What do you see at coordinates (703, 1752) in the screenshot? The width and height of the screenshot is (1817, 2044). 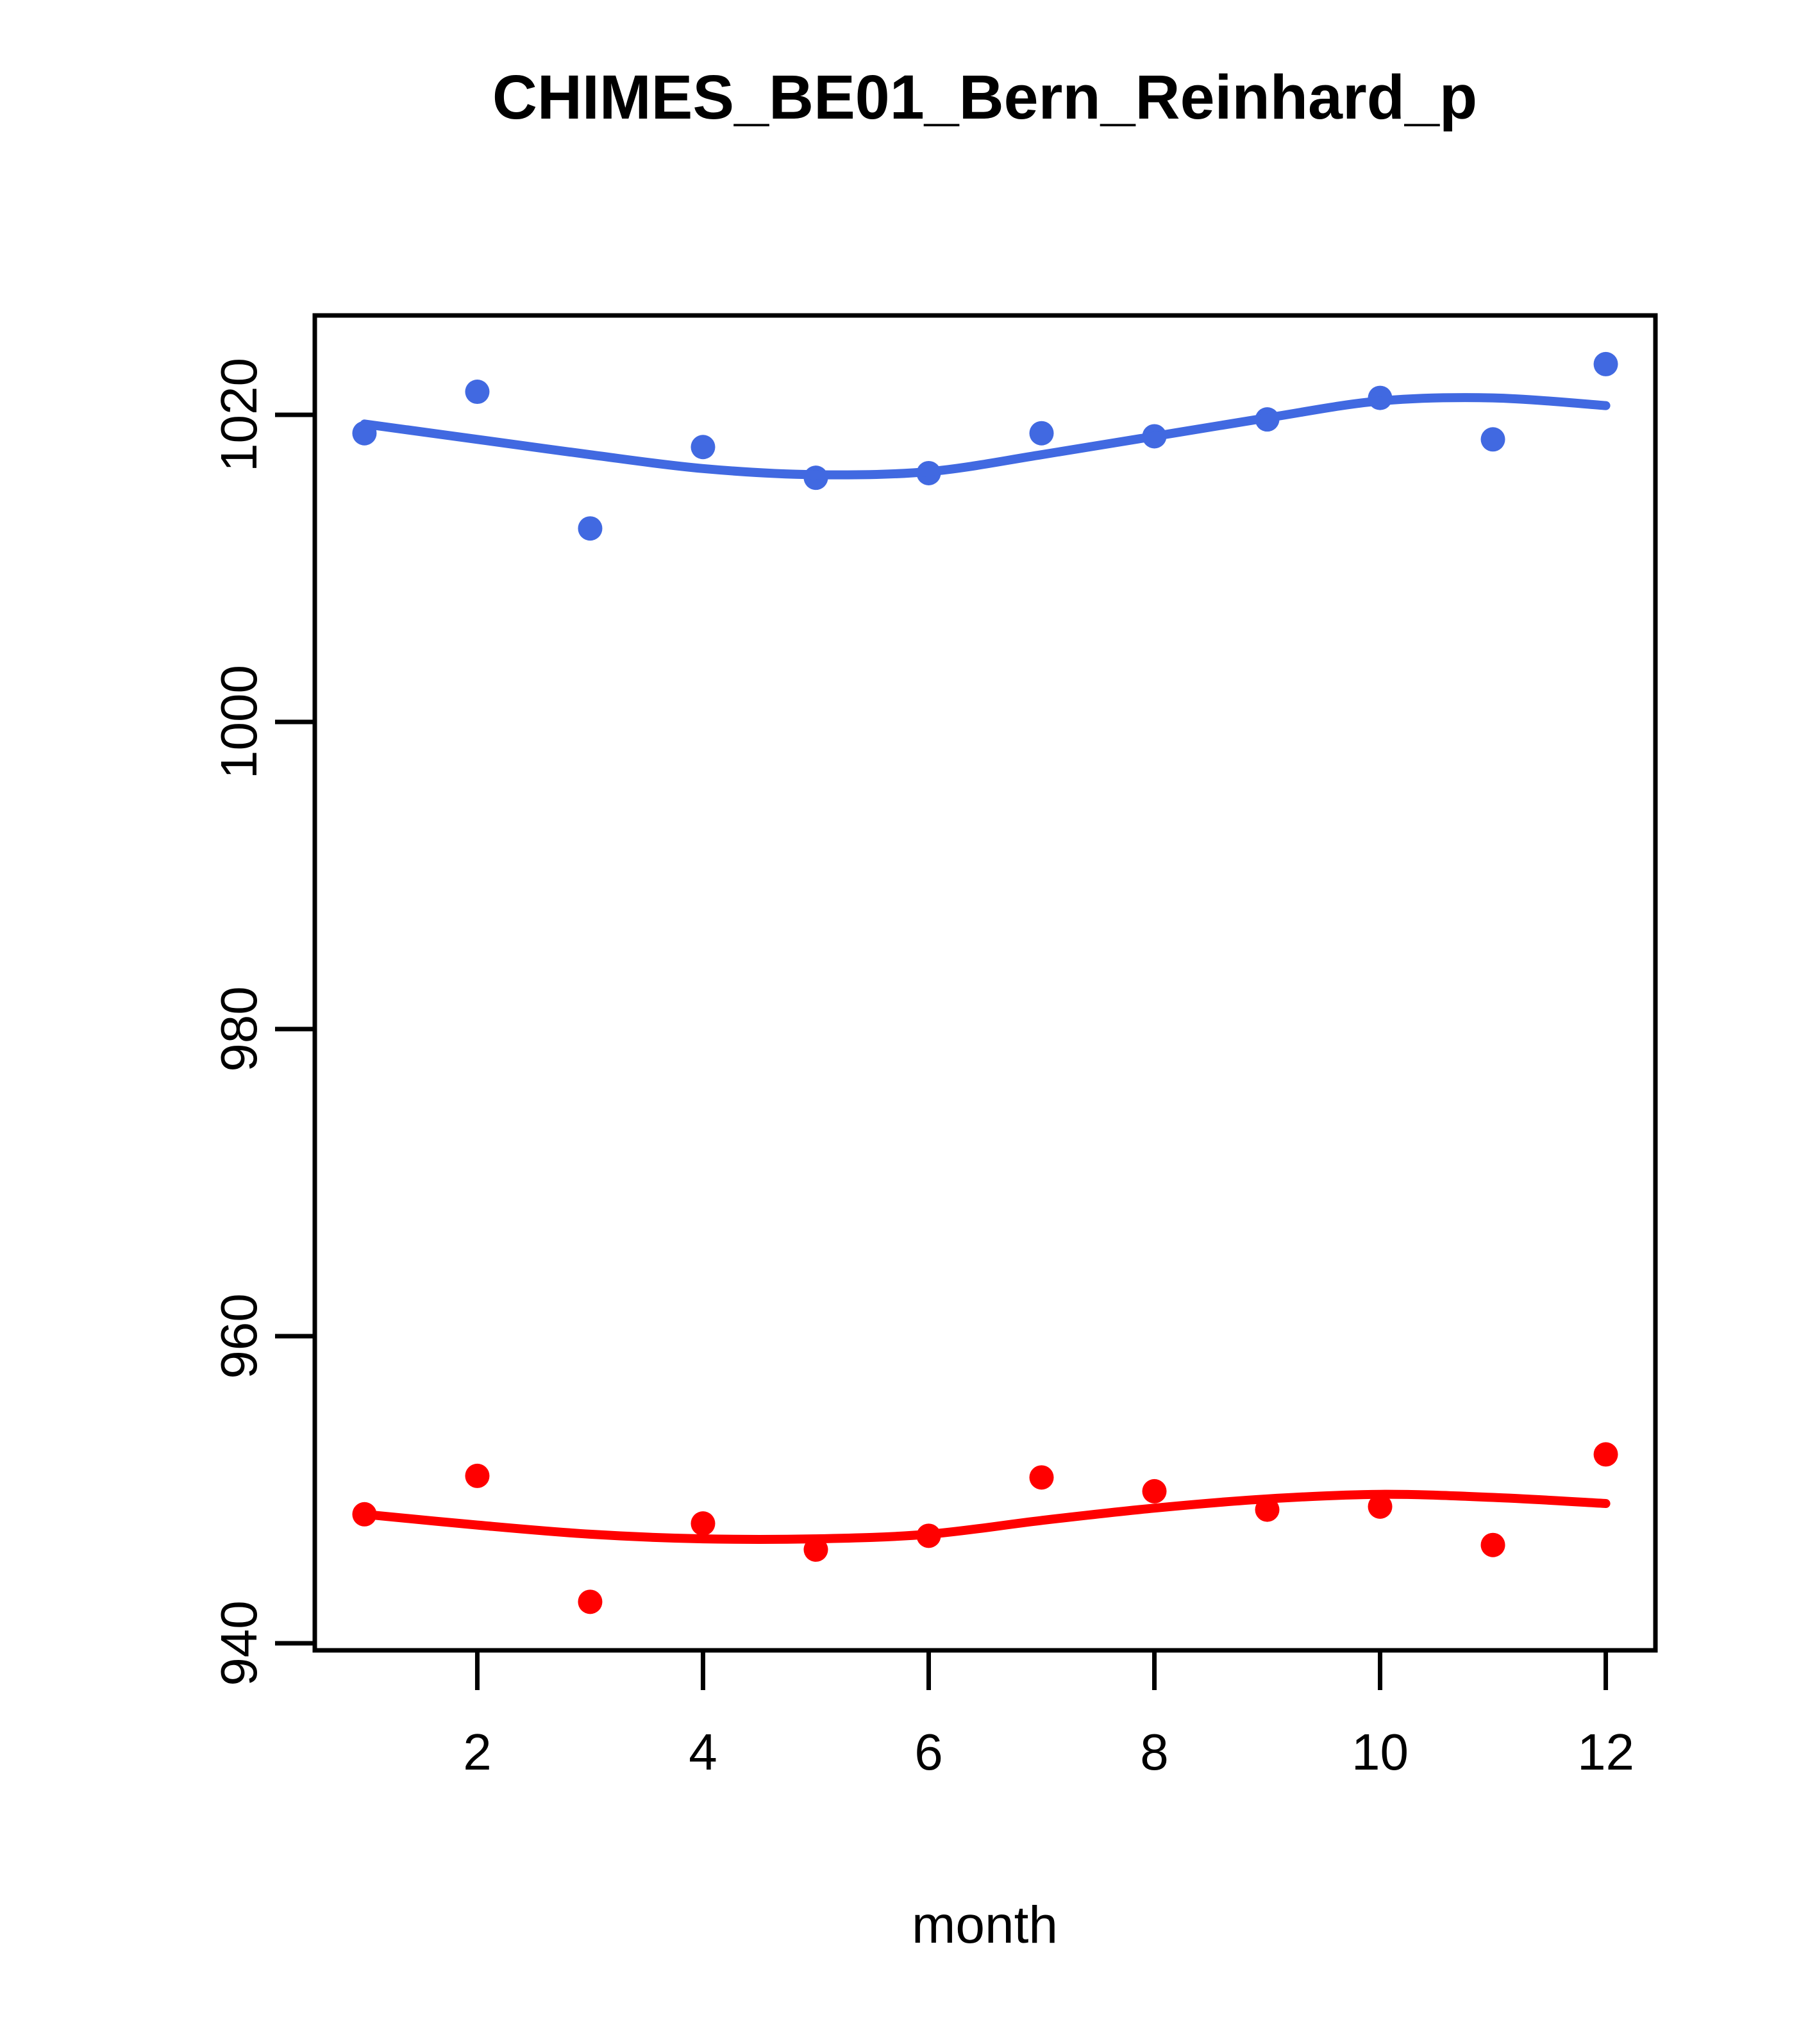 I see `x-tick-label: 4` at bounding box center [703, 1752].